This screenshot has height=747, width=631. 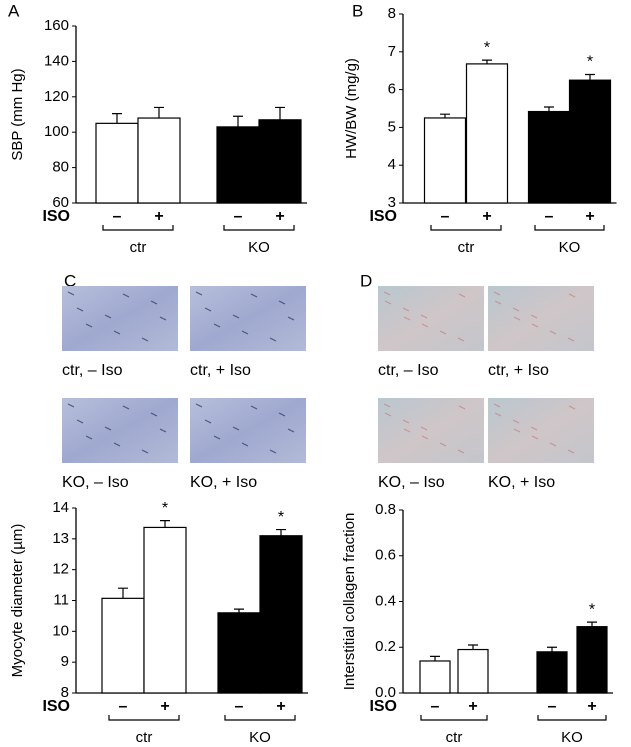 What do you see at coordinates (60, 167) in the screenshot?
I see `y-tick-label: 80` at bounding box center [60, 167].